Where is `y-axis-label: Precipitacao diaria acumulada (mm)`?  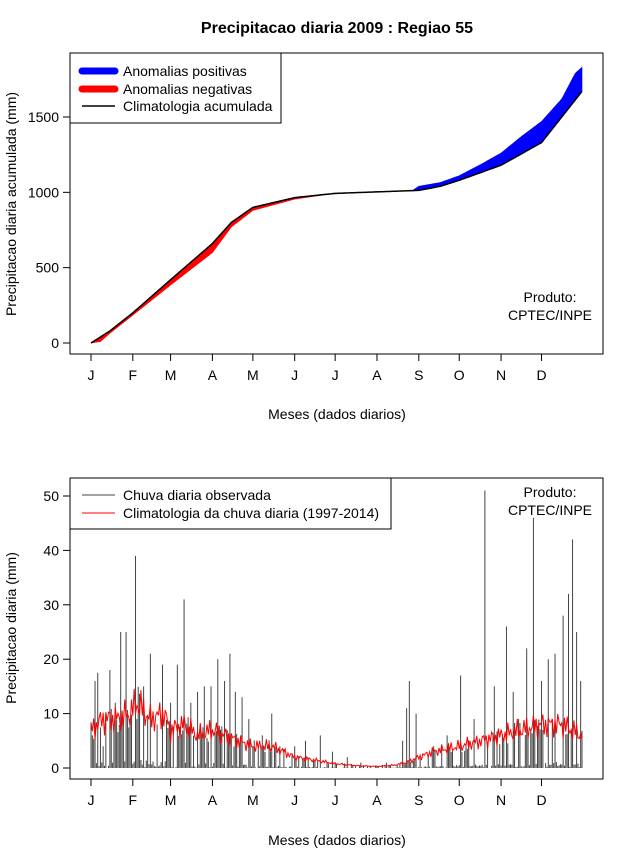
y-axis-label: Precipitacao diaria acumulada (mm) is located at coordinates (11, 204).